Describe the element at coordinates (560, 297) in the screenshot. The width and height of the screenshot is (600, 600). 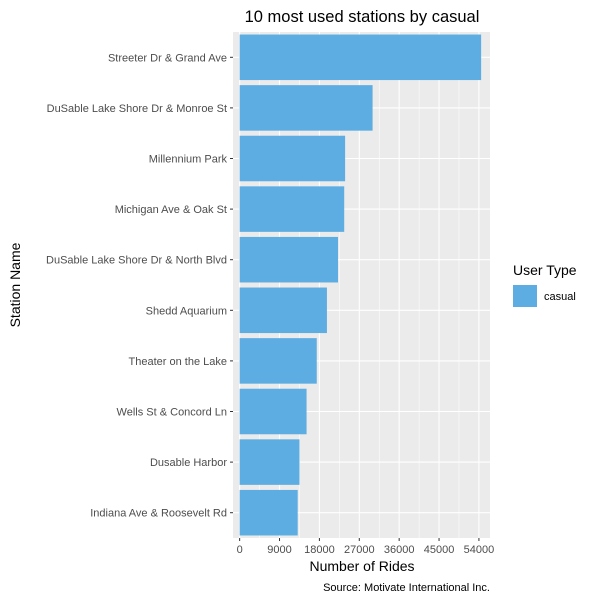
I see `legend-label-casual: casual` at that location.